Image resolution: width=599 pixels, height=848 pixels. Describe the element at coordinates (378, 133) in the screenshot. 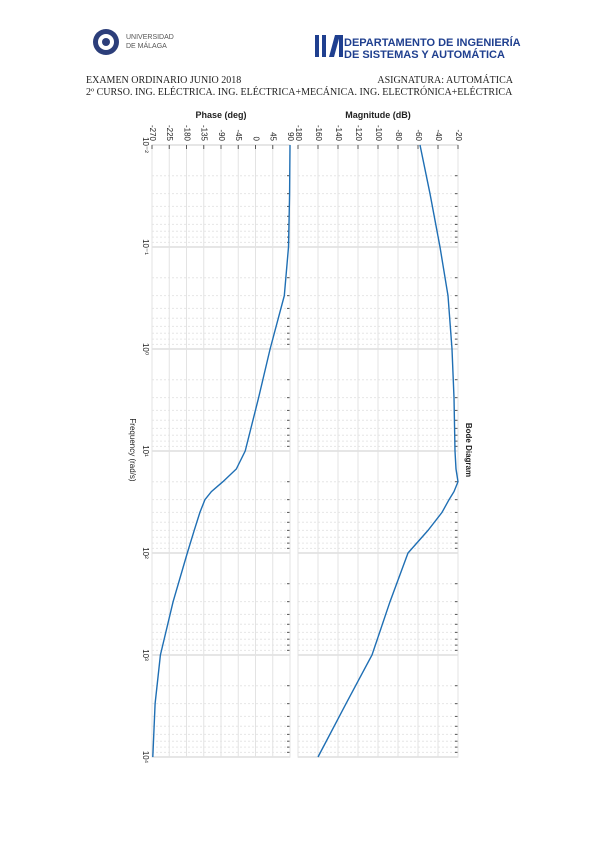

I see `y-tick-label: -100` at that location.